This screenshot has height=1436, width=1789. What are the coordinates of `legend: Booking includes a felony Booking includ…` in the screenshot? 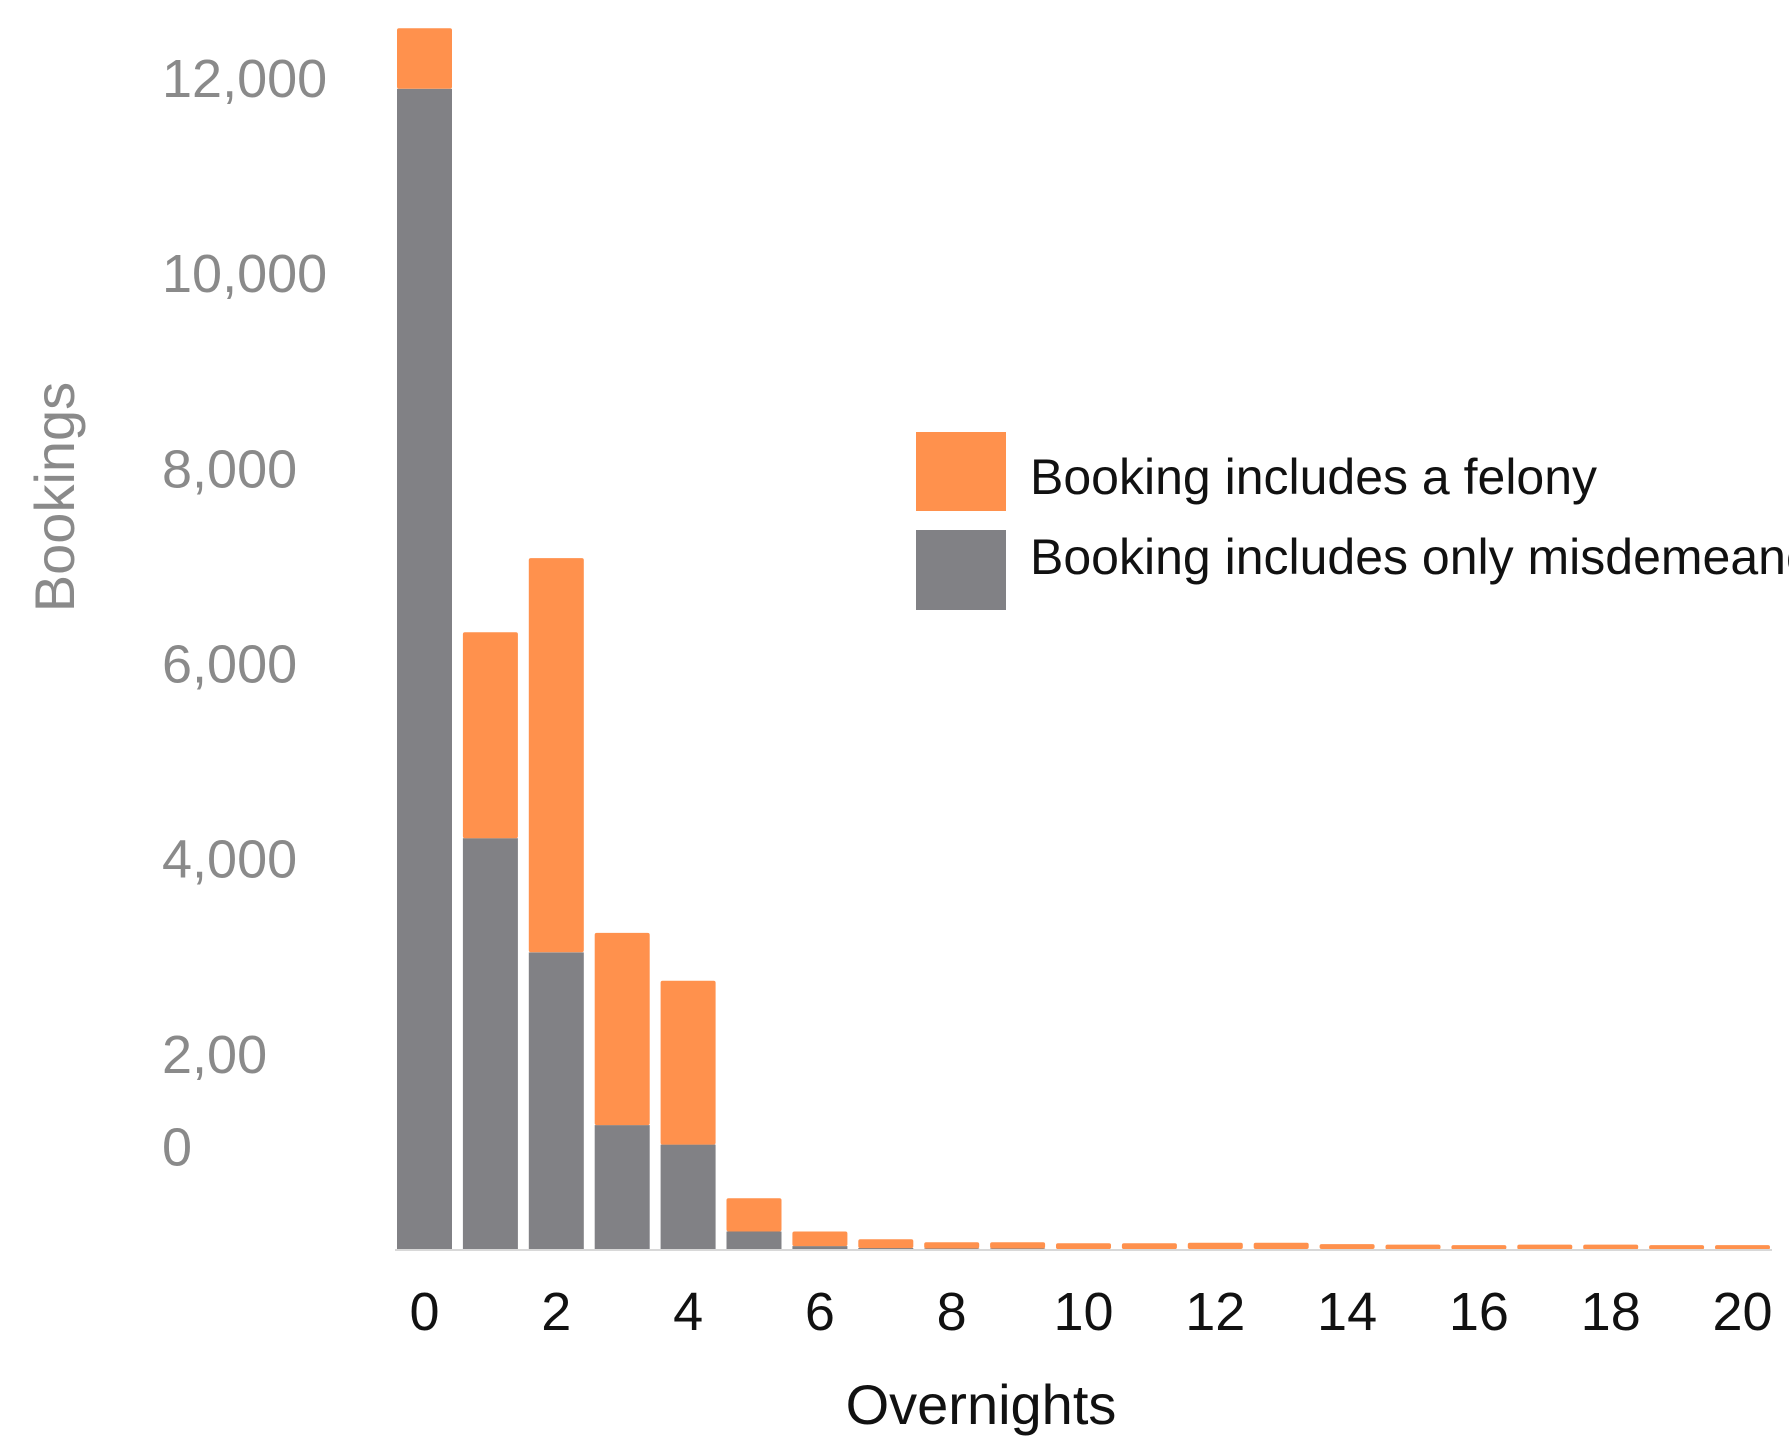 It's located at (1352, 521).